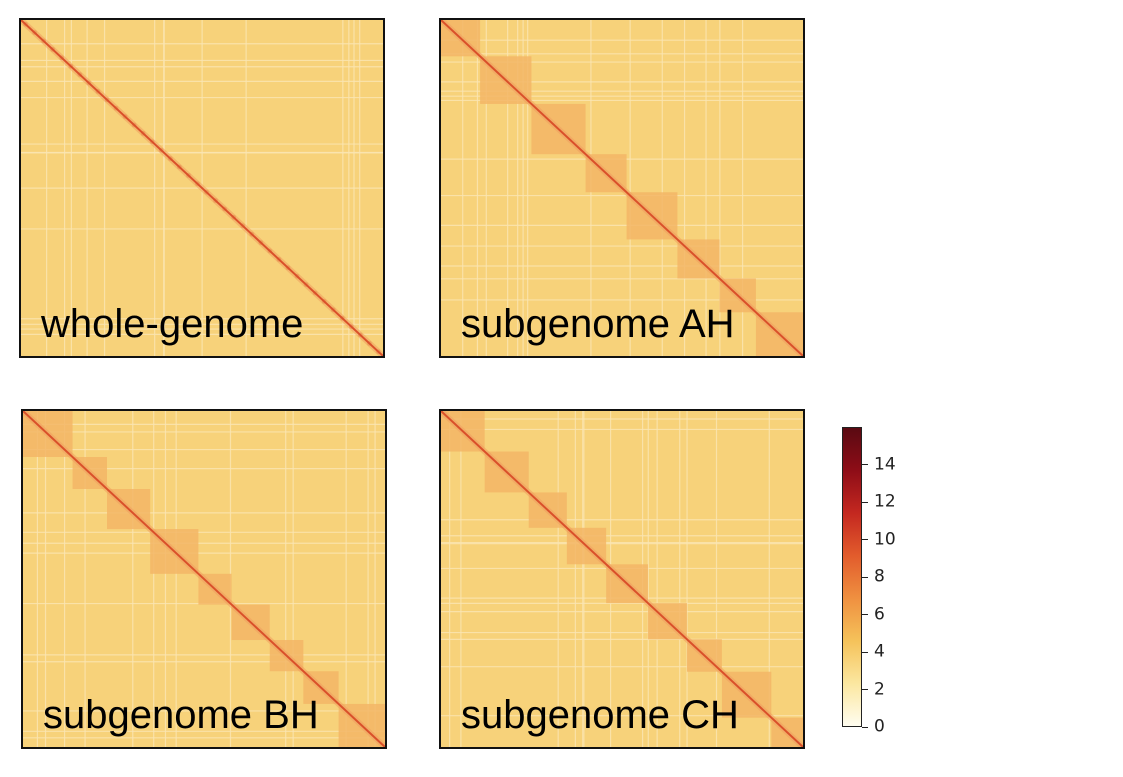 Image resolution: width=1123 pixels, height=777 pixels. I want to click on colorbar-tick-label: 2, so click(879, 689).